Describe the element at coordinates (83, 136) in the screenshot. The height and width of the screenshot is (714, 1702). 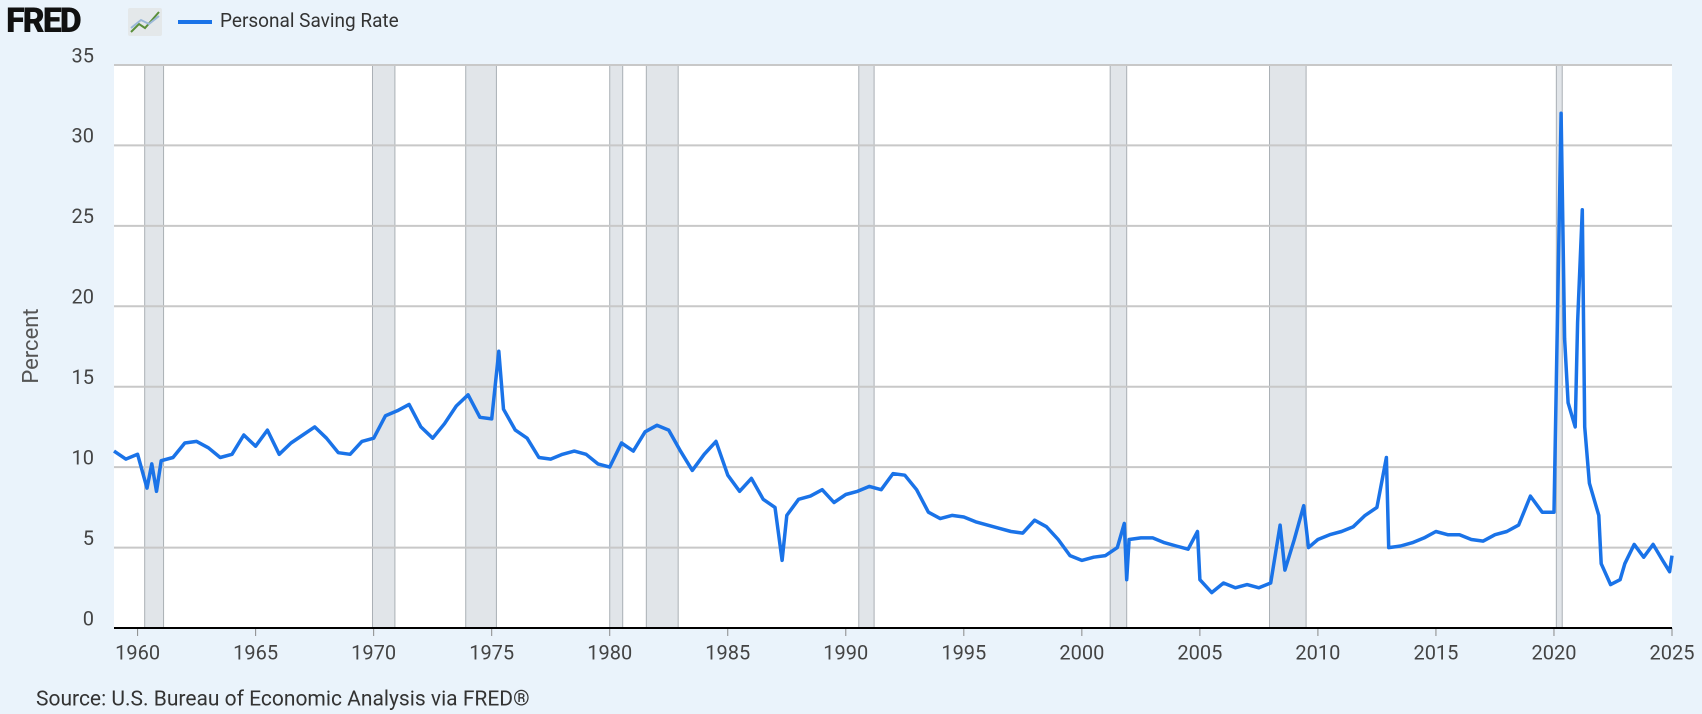
I see `y-tick-label: 30` at that location.